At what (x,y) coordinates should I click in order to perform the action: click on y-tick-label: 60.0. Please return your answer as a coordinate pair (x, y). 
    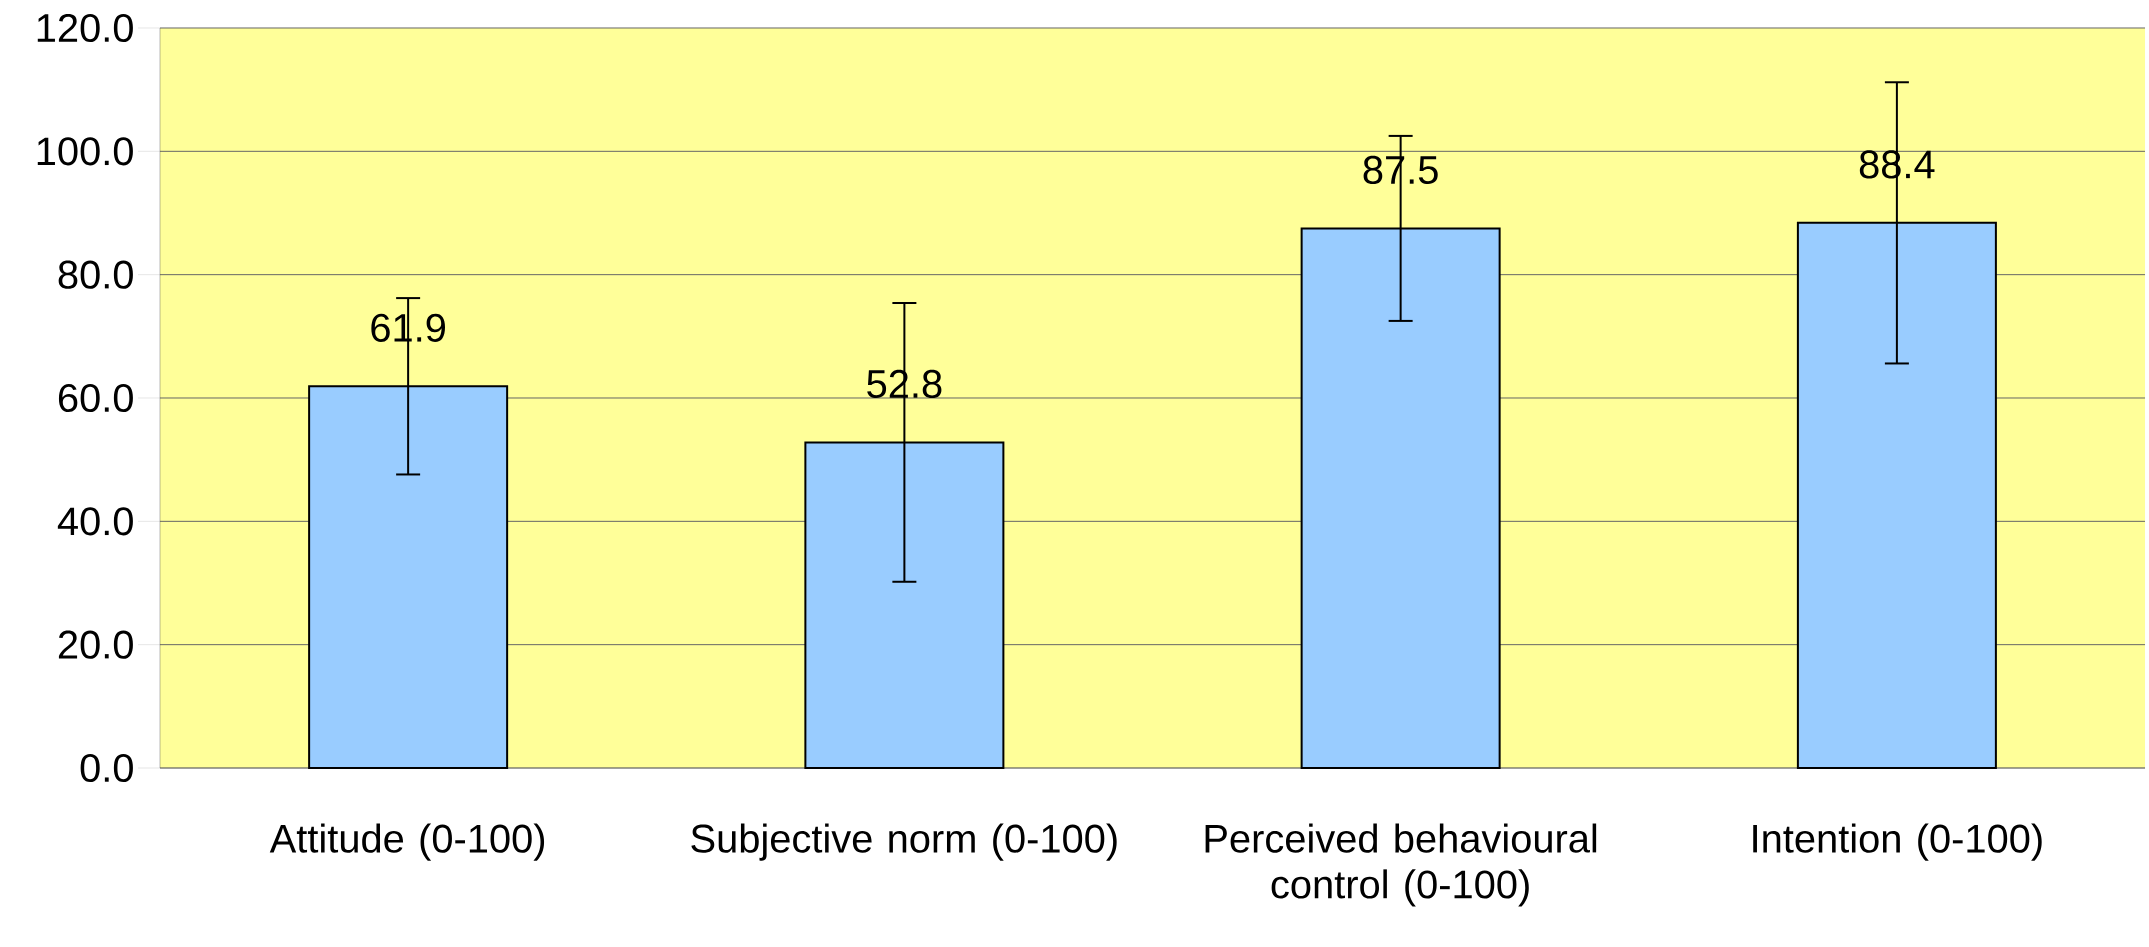
    Looking at the image, I should click on (95, 398).